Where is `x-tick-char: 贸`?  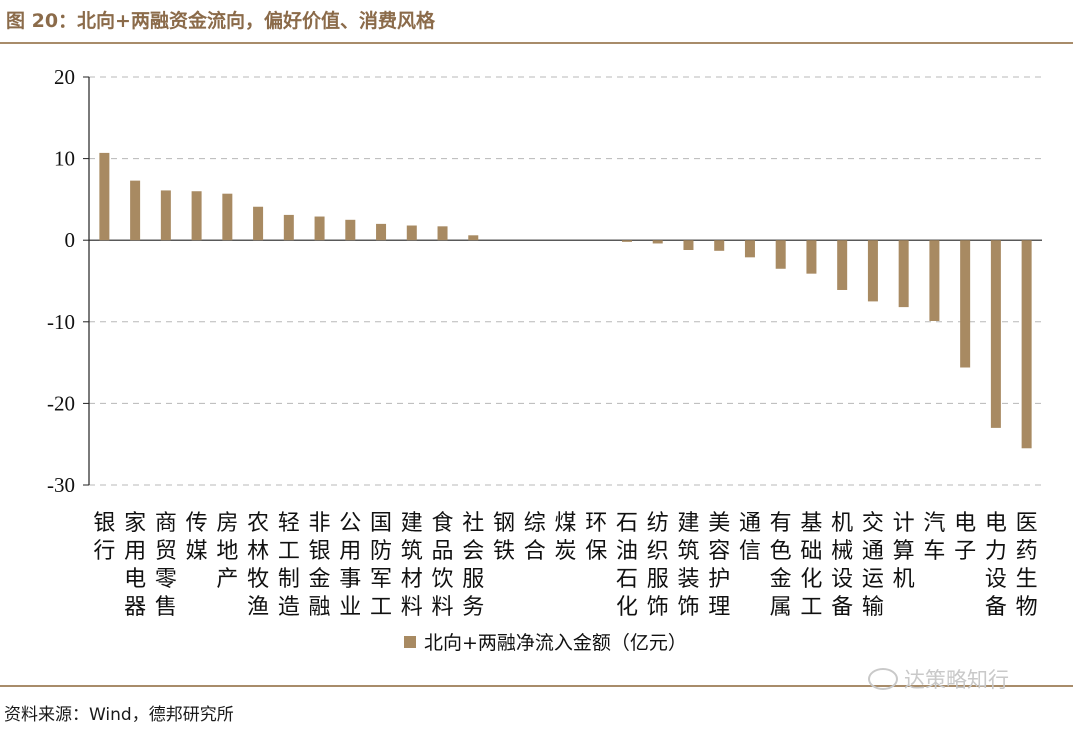 x-tick-char: 贸 is located at coordinates (166, 551).